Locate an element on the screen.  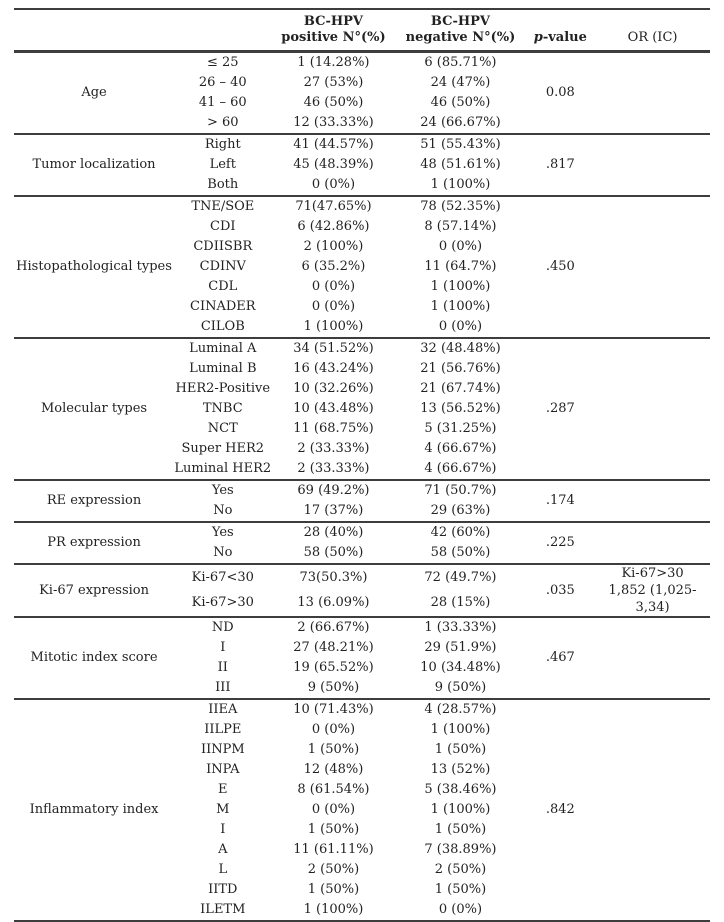
or-ic-cell: Ki-67>30 1,852 (1,025-3,34) is located at coordinates (652, 590).